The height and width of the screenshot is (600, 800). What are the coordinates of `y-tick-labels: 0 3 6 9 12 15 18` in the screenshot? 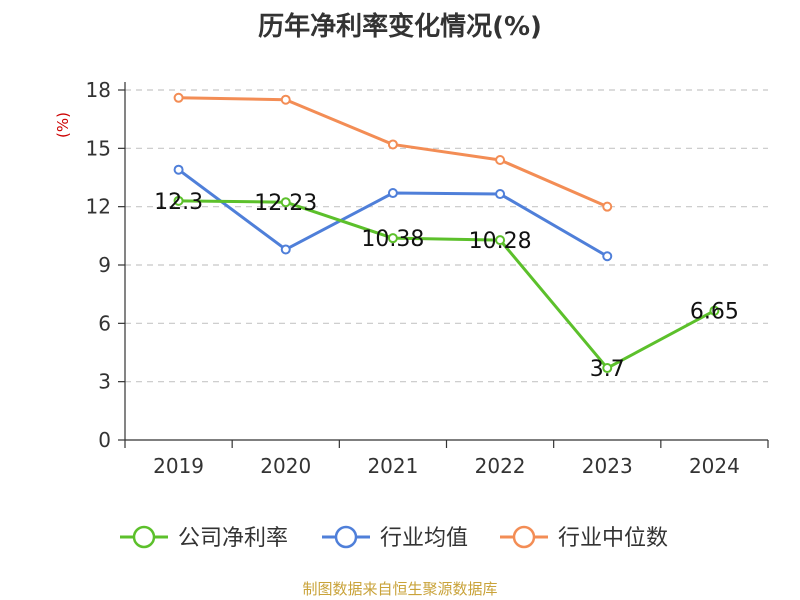 It's located at (98, 265).